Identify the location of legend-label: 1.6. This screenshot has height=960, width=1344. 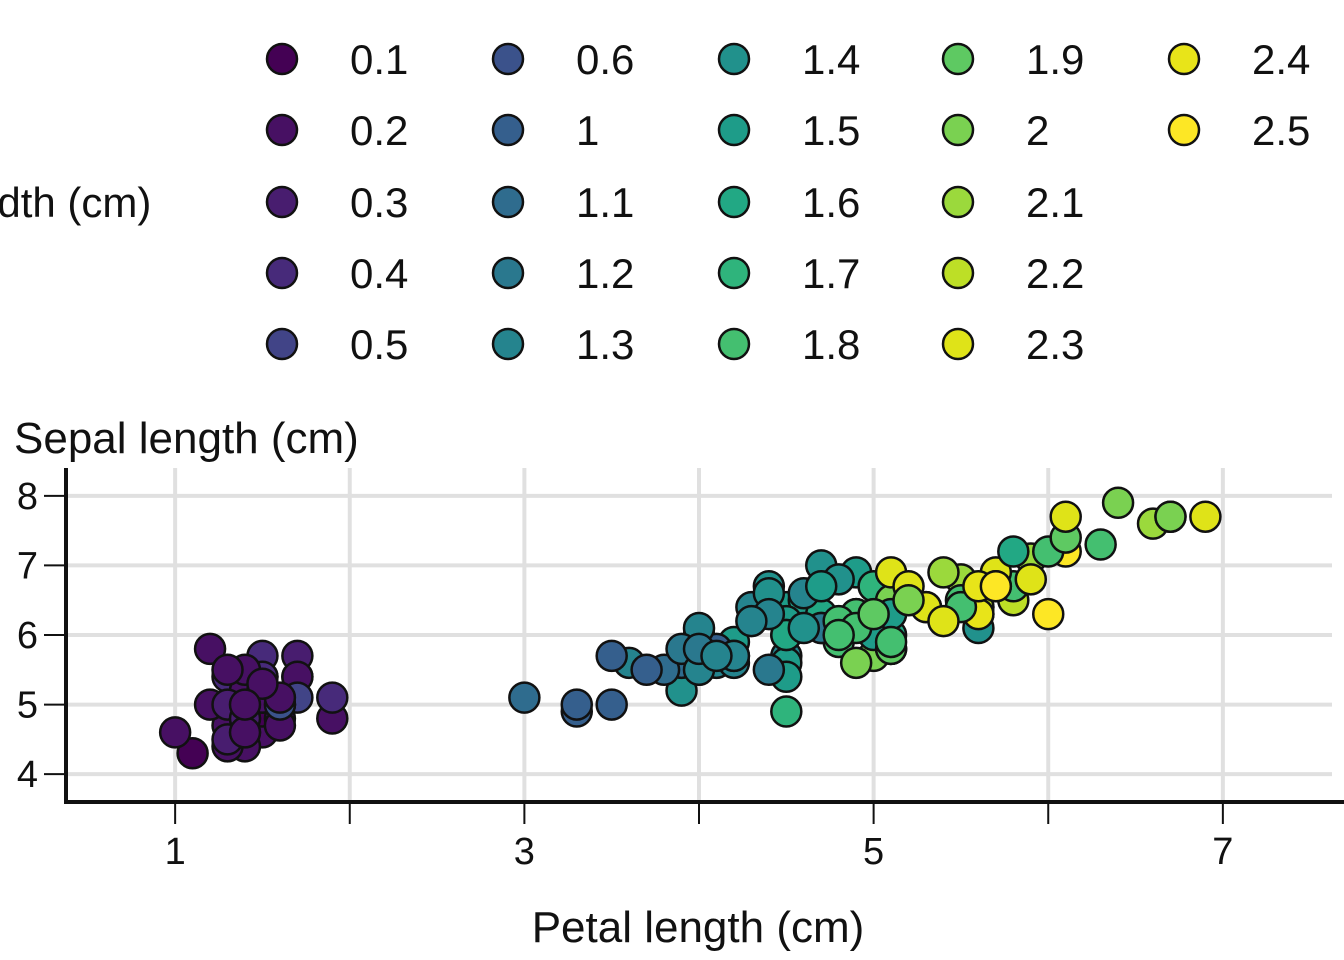
(831, 202).